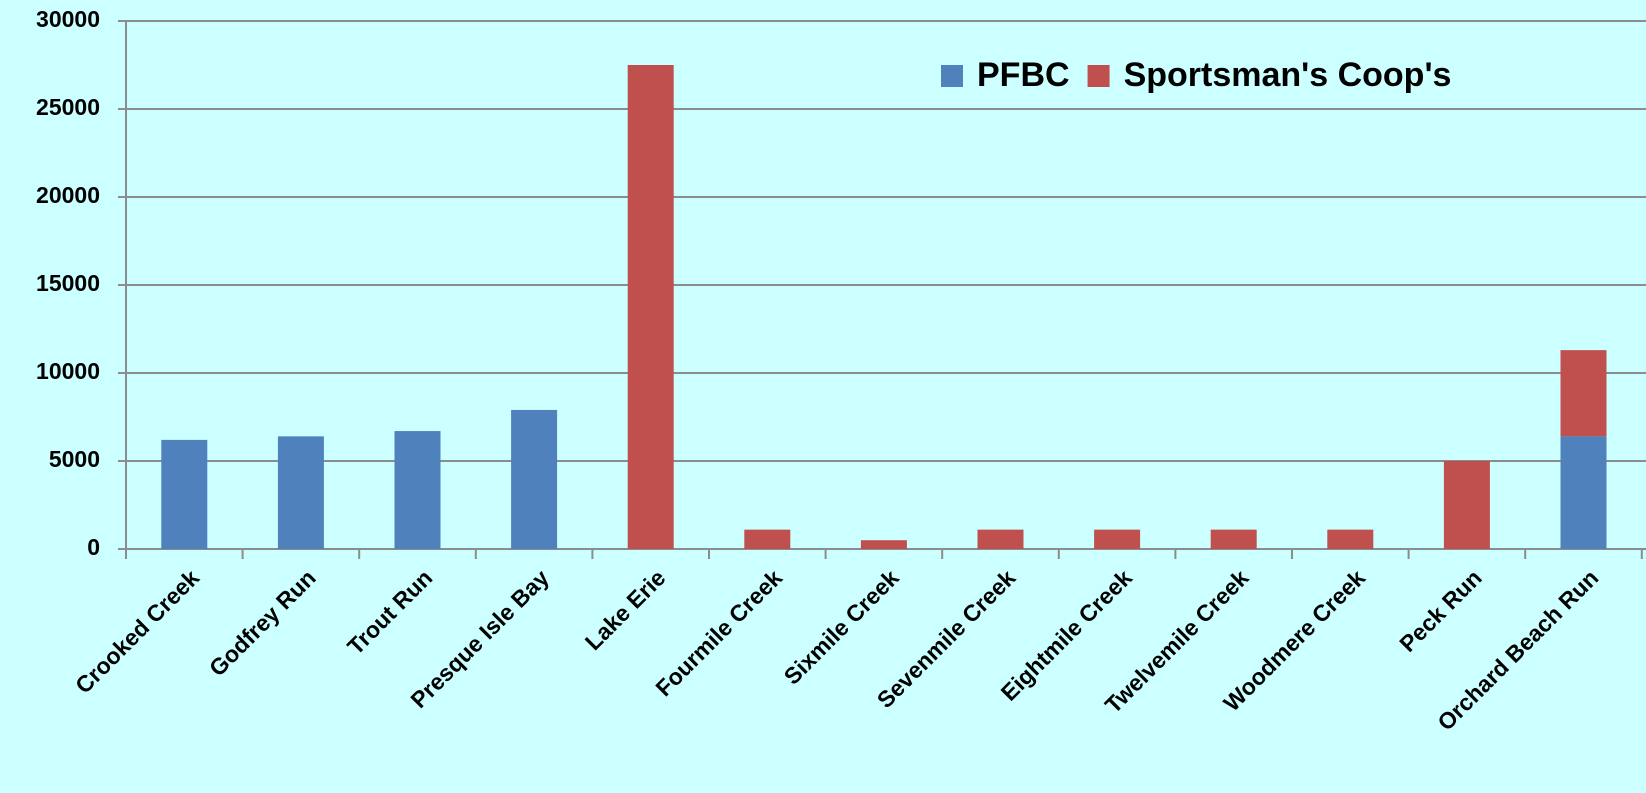  Describe the element at coordinates (1023, 75) in the screenshot. I see `legend-label: PFBC` at that location.